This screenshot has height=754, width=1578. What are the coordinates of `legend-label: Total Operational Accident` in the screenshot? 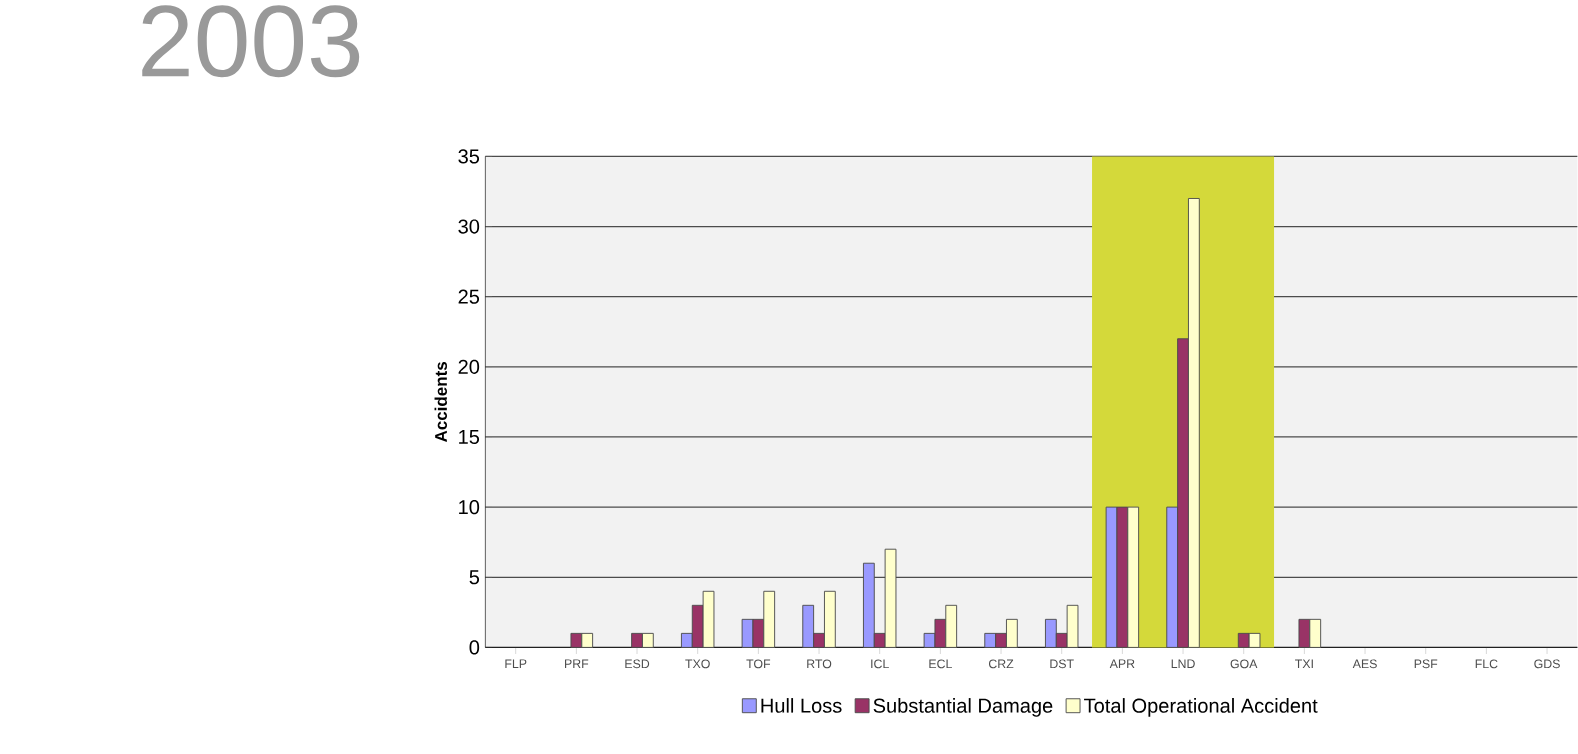 It's located at (1201, 707).